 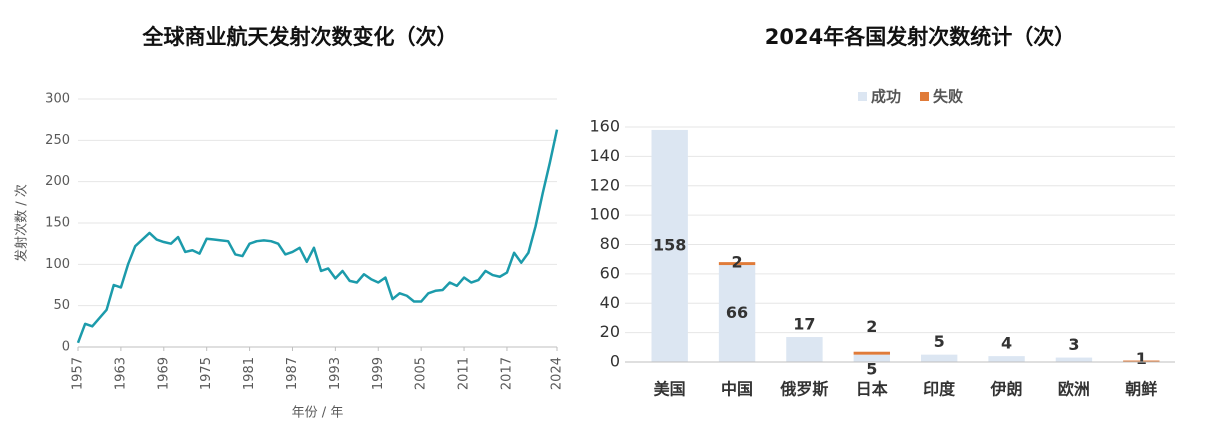 I want to click on value-label: 1, so click(x=1141, y=358).